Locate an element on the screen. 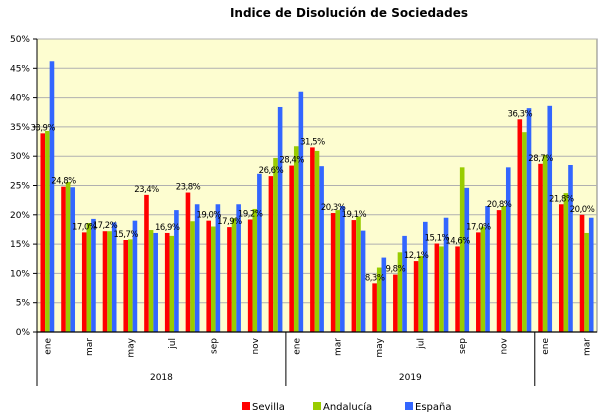 This screenshot has width=605, height=418. data-label: 16,9% is located at coordinates (167, 228).